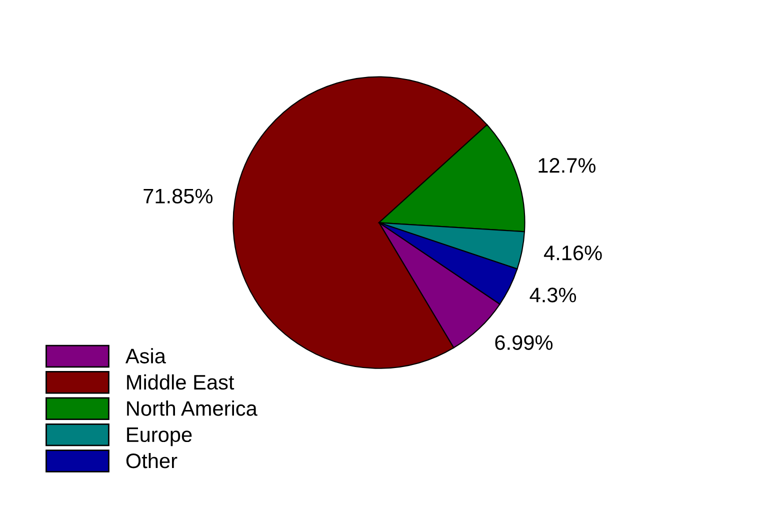  Describe the element at coordinates (573, 253) in the screenshot. I see `data-label: 4.16%` at that location.